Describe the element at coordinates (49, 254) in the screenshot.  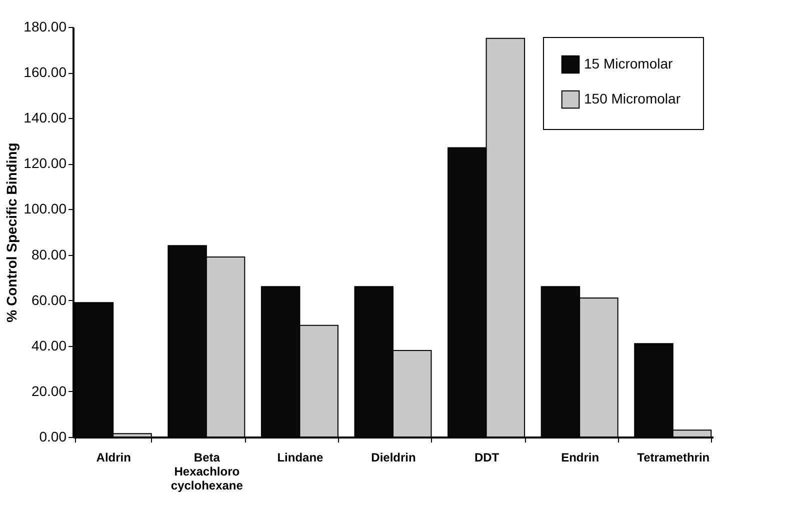
I see `y-tick-label: 80.00` at that location.